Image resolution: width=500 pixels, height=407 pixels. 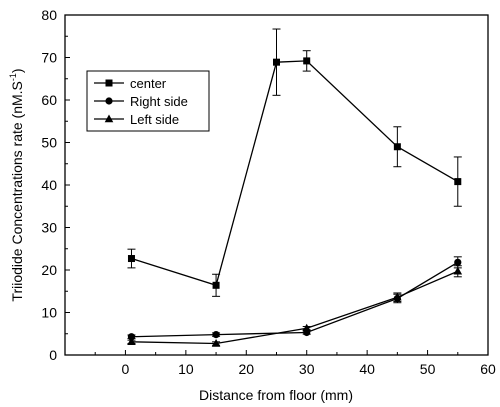 What do you see at coordinates (49, 15) in the screenshot?
I see `y-tick-label: 80` at bounding box center [49, 15].